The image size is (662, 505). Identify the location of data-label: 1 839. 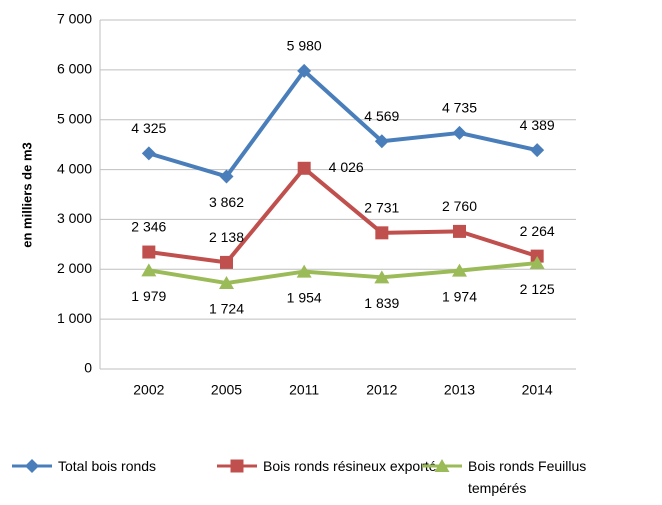
(381, 303).